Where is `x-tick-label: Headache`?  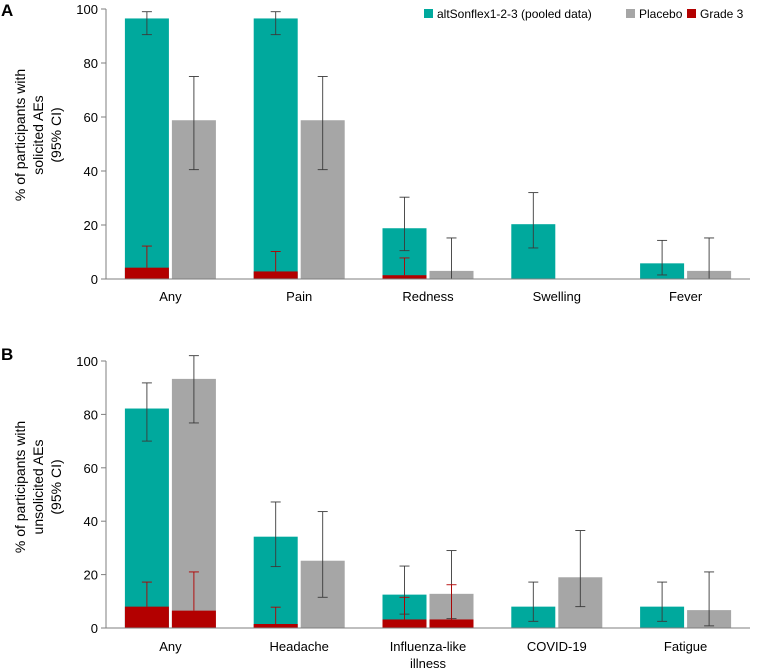 x-tick-label: Headache is located at coordinates (299, 646).